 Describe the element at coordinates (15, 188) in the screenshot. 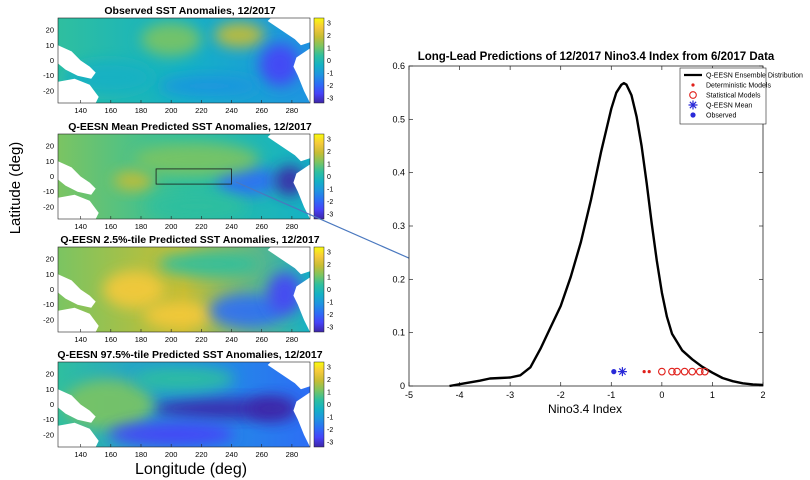

I see `figure-ylabel: Latitude (deg)` at that location.